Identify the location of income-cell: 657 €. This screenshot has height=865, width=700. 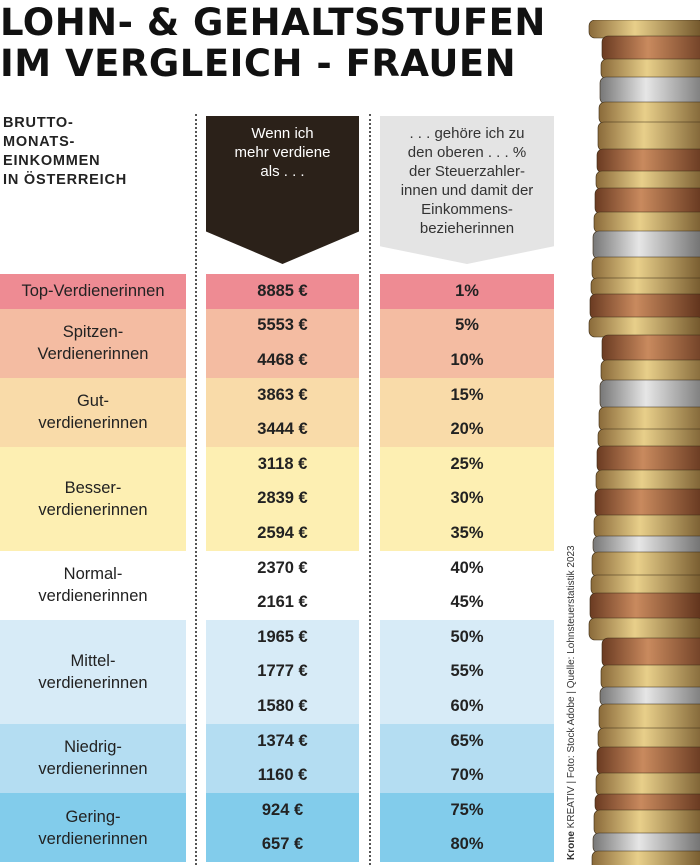
(282, 844).